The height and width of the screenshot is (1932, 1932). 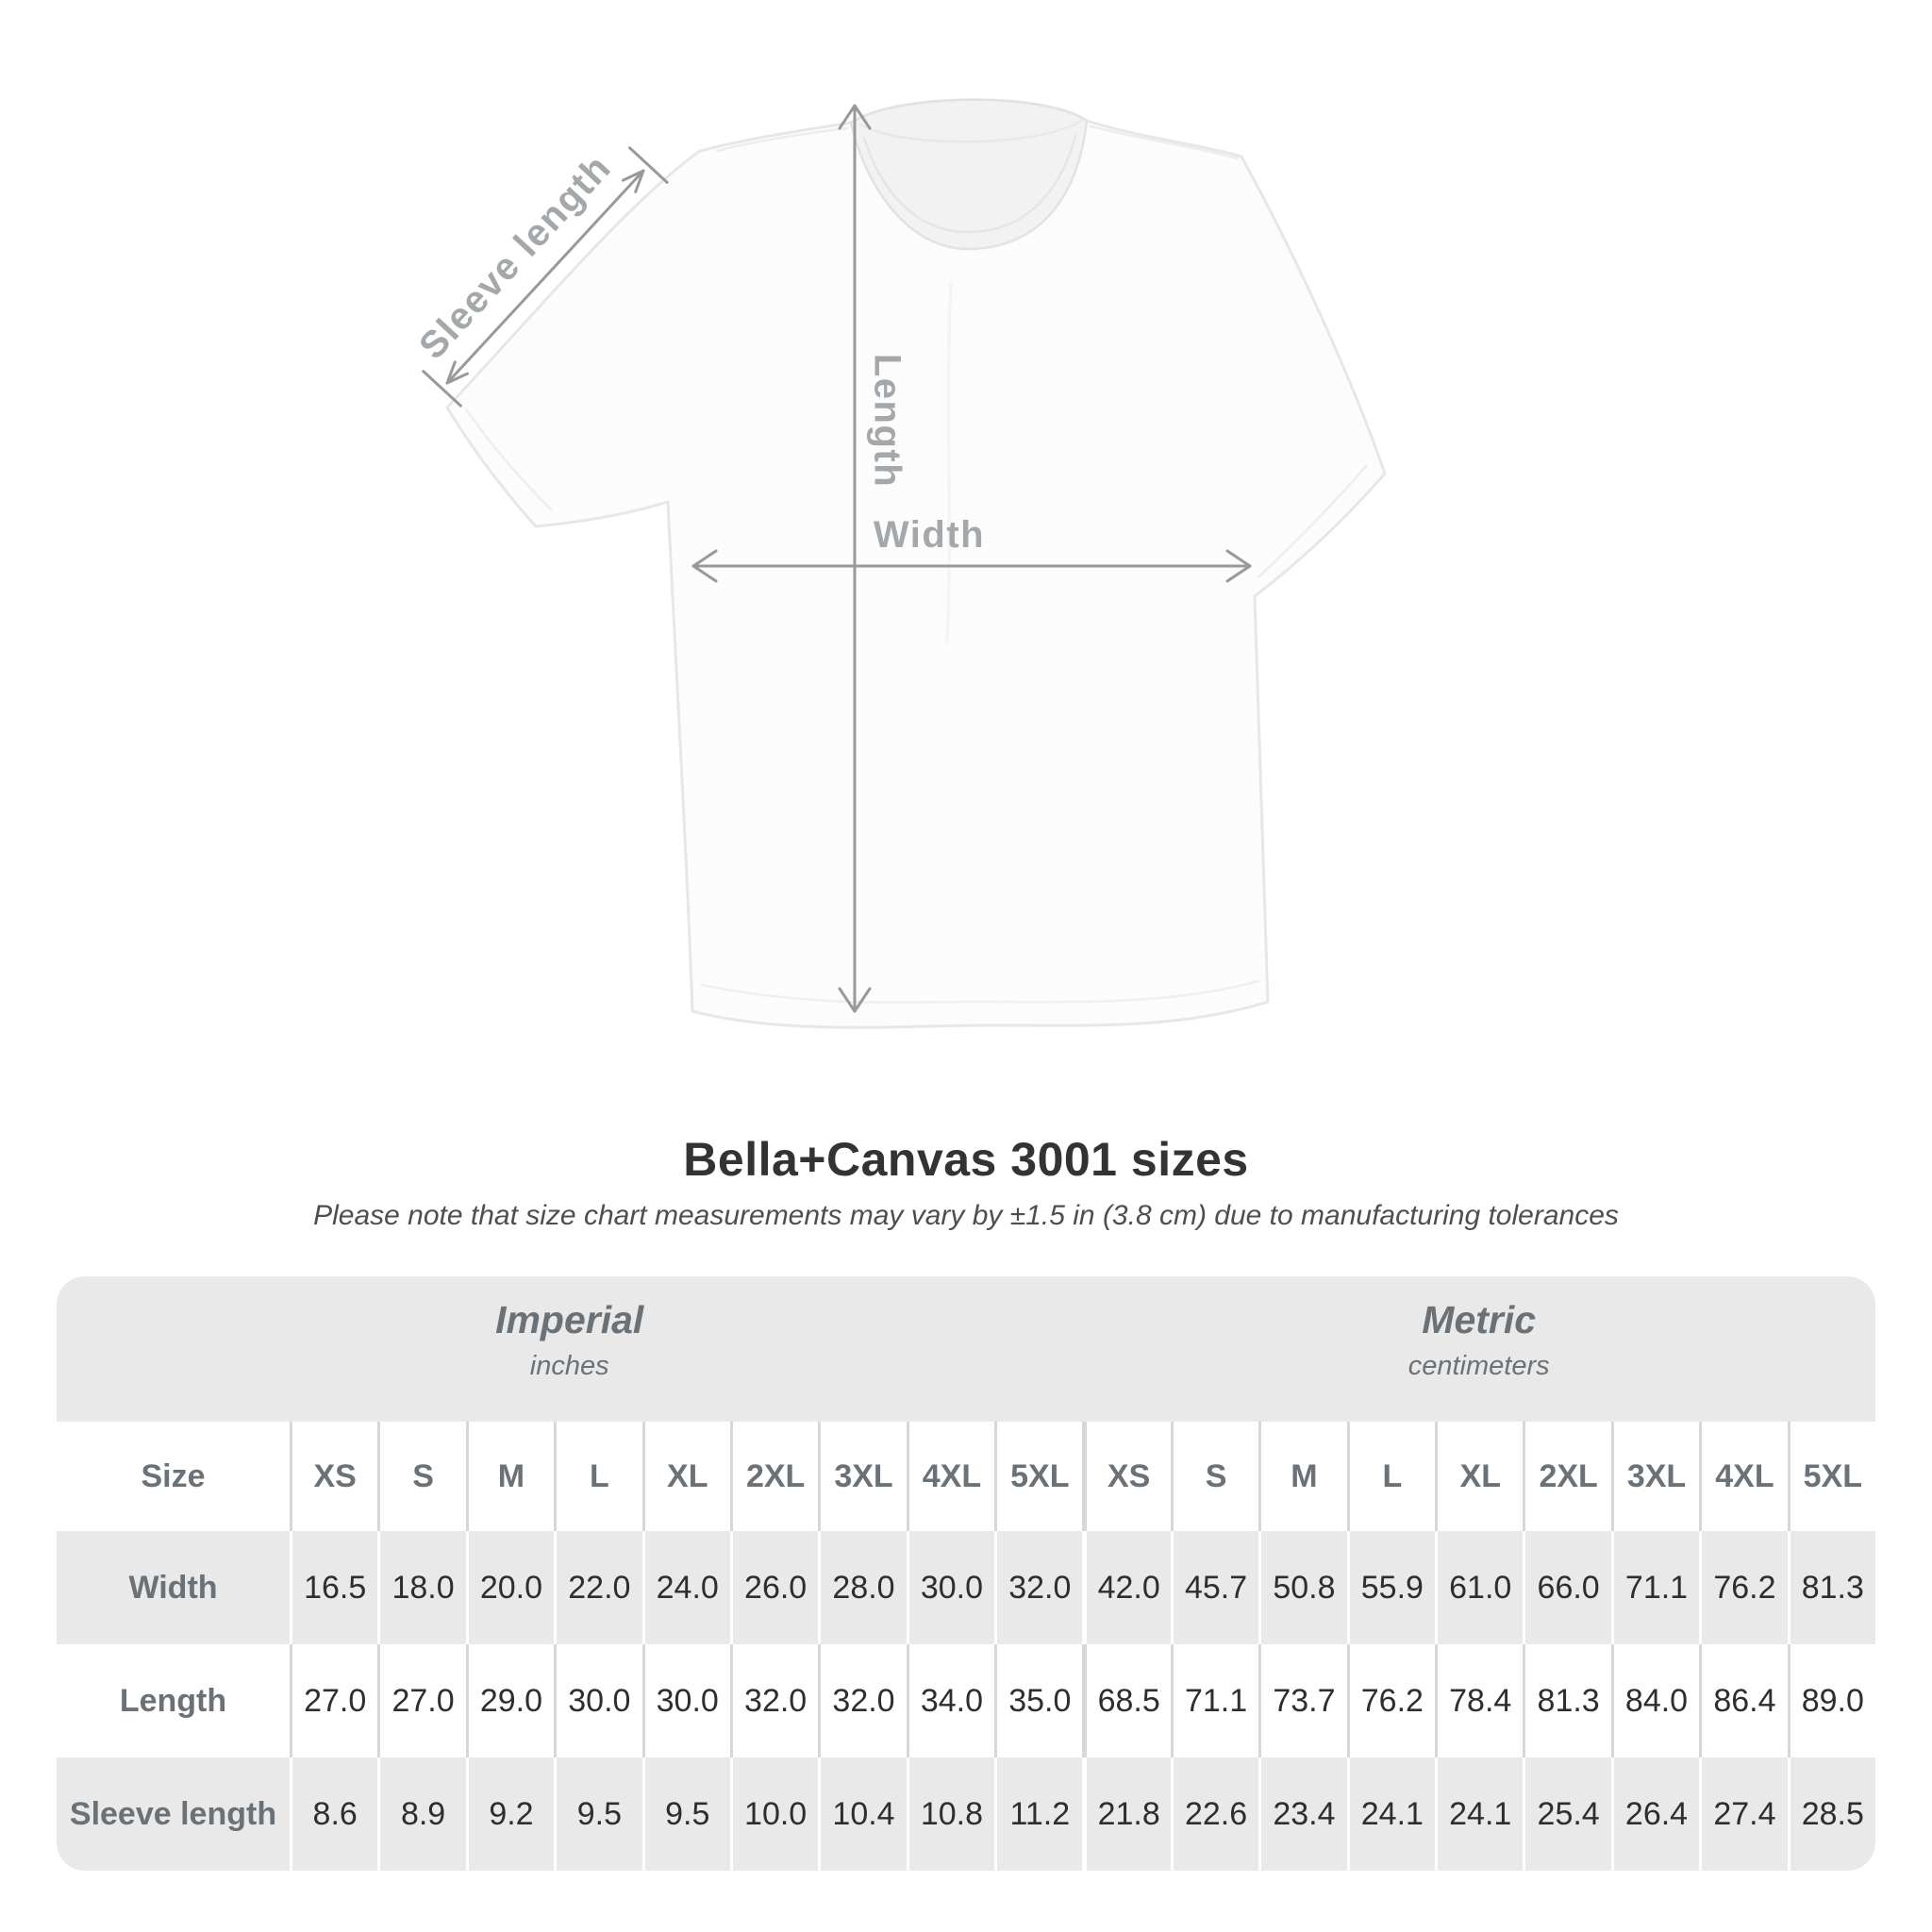 What do you see at coordinates (1302, 1701) in the screenshot?
I see `table-cell: 73.7` at bounding box center [1302, 1701].